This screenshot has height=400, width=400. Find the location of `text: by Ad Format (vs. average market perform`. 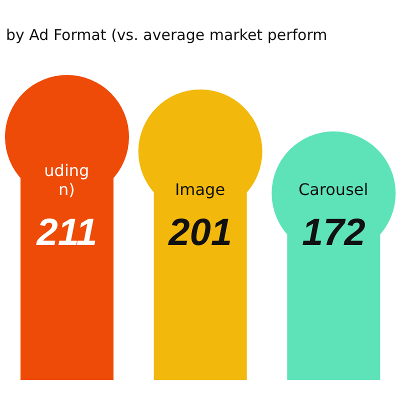

text: by Ad Format (vs. average market perform is located at coordinates (167, 35).